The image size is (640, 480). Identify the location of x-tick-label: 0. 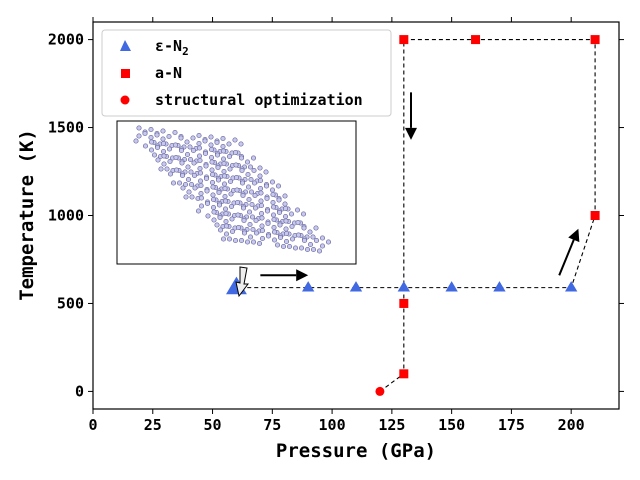
(92, 425).